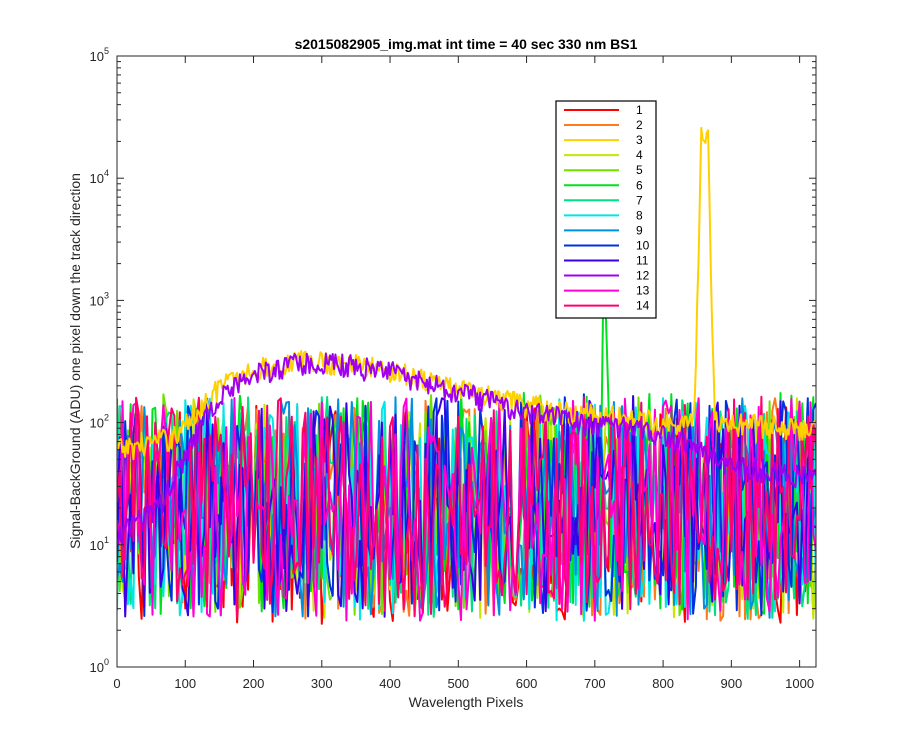  What do you see at coordinates (732, 683) in the screenshot?
I see `x-tick-label: 900` at bounding box center [732, 683].